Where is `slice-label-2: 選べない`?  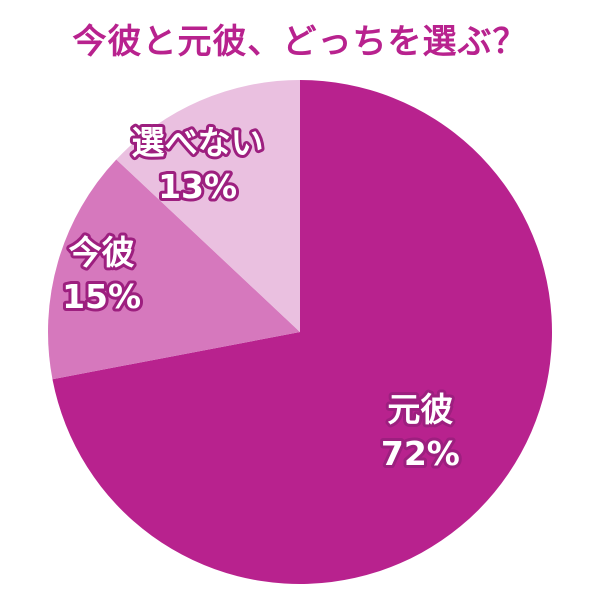 slice-label-2: 選べない is located at coordinates (198, 142).